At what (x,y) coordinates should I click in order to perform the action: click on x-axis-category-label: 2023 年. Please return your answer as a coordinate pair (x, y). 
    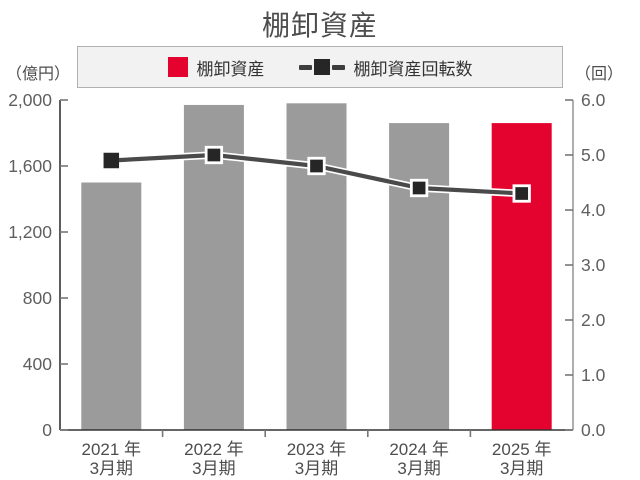
    Looking at the image, I should click on (317, 449).